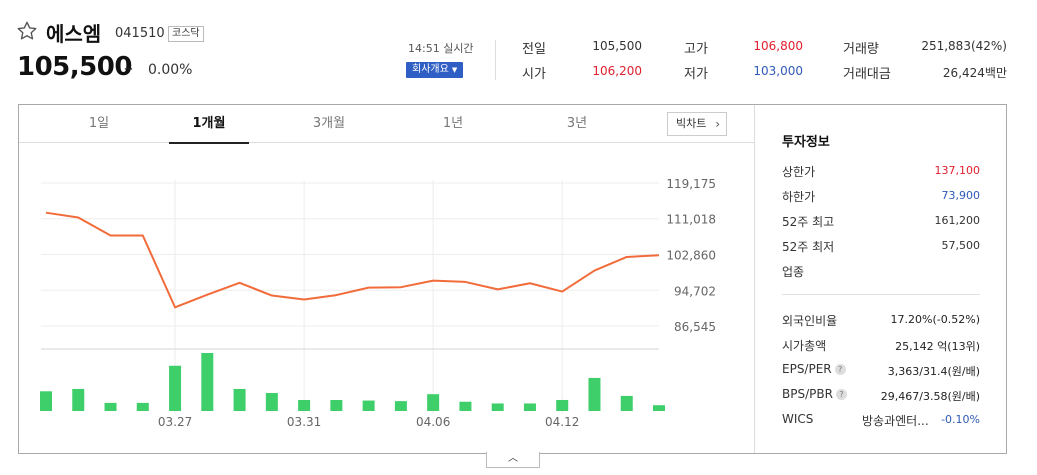 The height and width of the screenshot is (475, 1037). Describe the element at coordinates (186, 34) in the screenshot. I see `market-badge: 코스닥` at that location.